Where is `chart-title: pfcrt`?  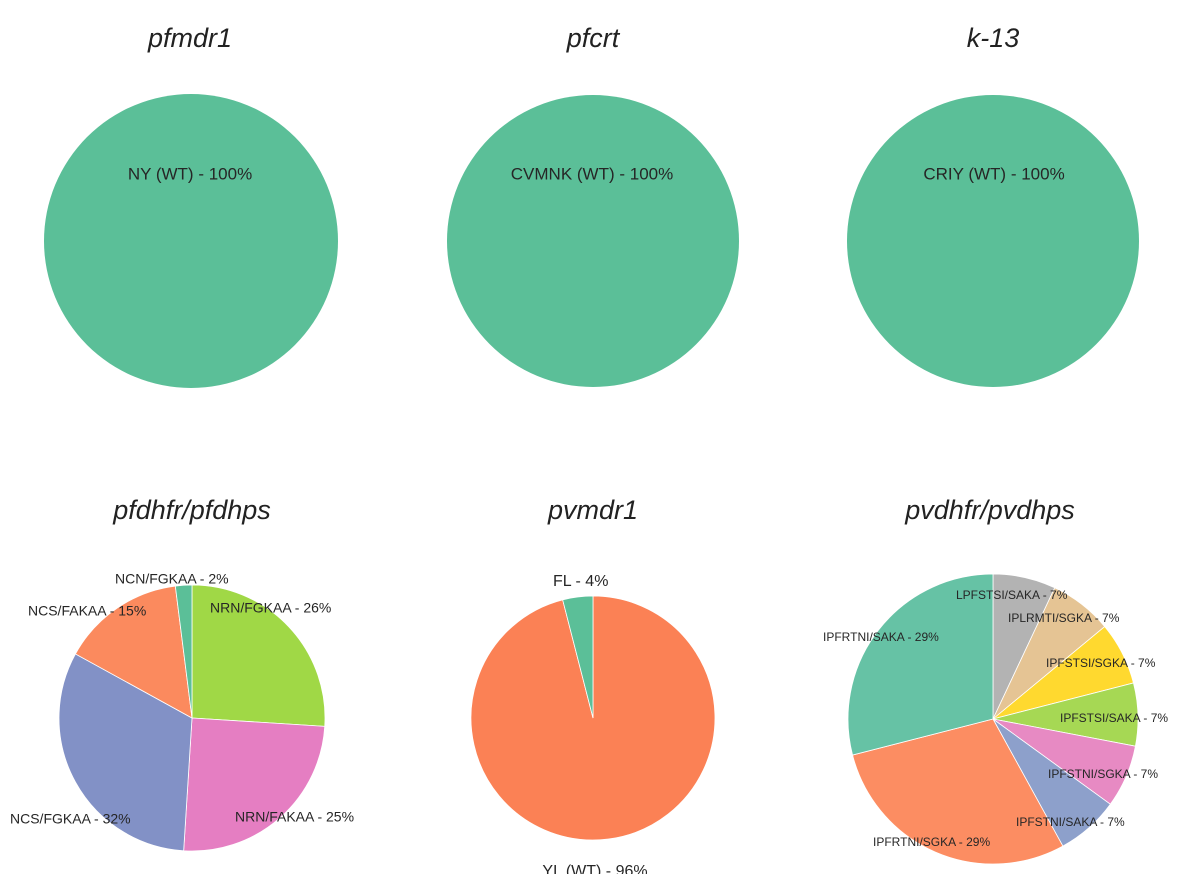
chart-title: pfcrt is located at coordinates (593, 38).